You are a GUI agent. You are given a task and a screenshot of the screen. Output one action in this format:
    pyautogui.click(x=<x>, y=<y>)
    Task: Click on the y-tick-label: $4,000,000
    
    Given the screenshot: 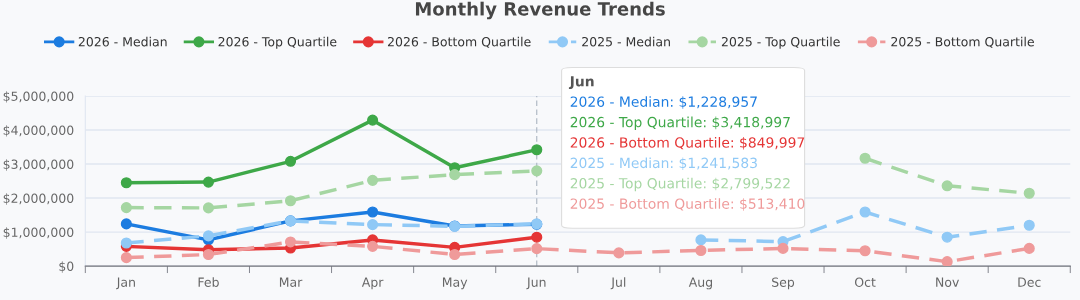 What is the action you would take?
    pyautogui.click(x=38, y=131)
    